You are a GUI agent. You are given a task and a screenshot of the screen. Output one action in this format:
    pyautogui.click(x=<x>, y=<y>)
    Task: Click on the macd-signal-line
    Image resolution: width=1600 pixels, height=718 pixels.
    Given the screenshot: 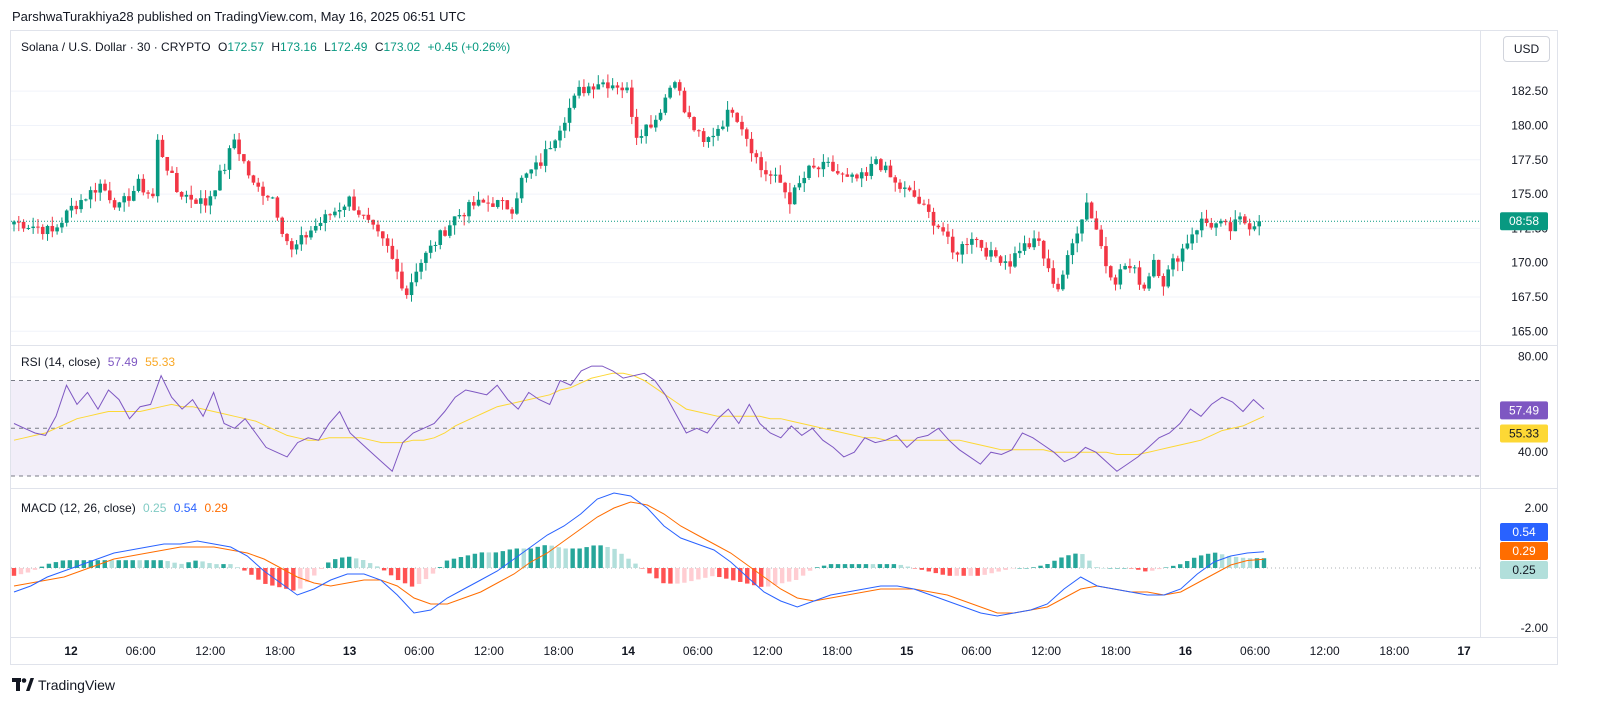 What is the action you would take?
    pyautogui.click(x=639, y=557)
    